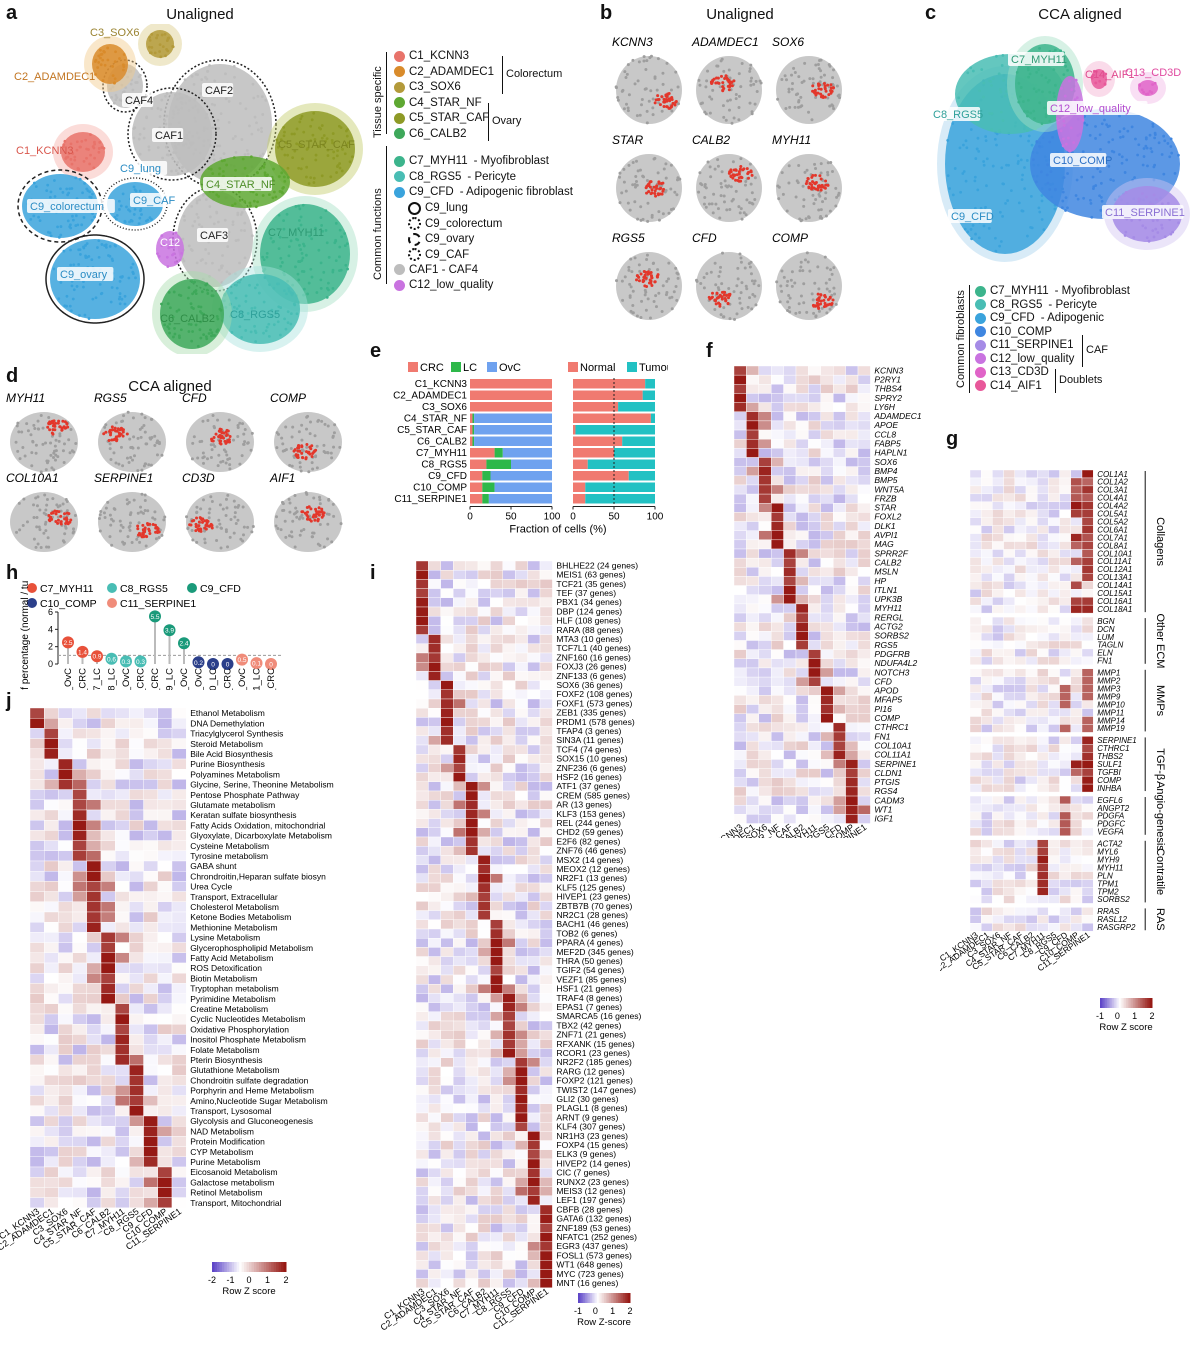  I want to click on point-value-label: 0.9, so click(96, 657).